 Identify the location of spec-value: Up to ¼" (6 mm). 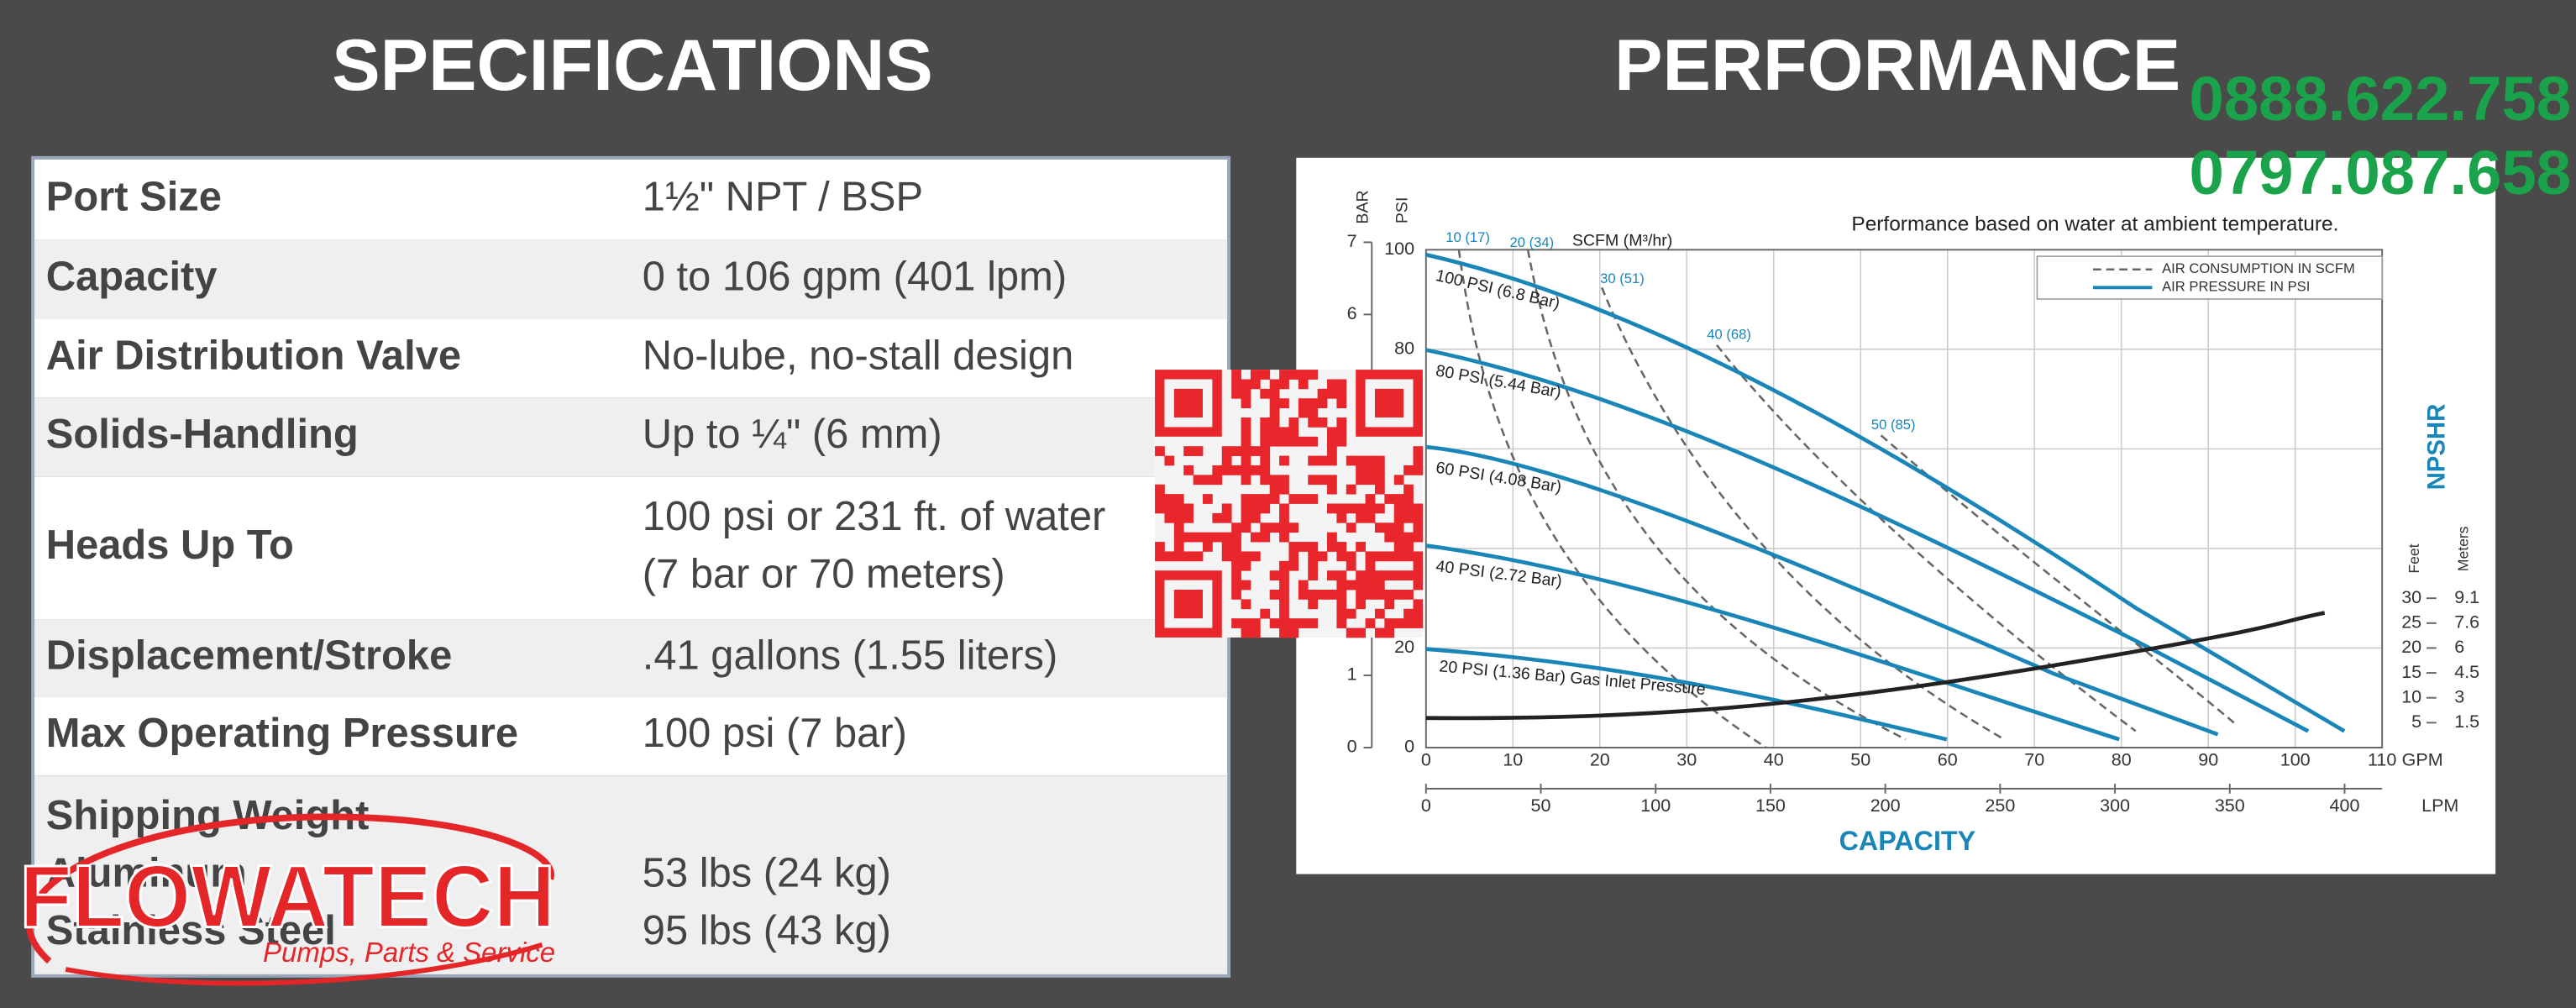
(792, 434).